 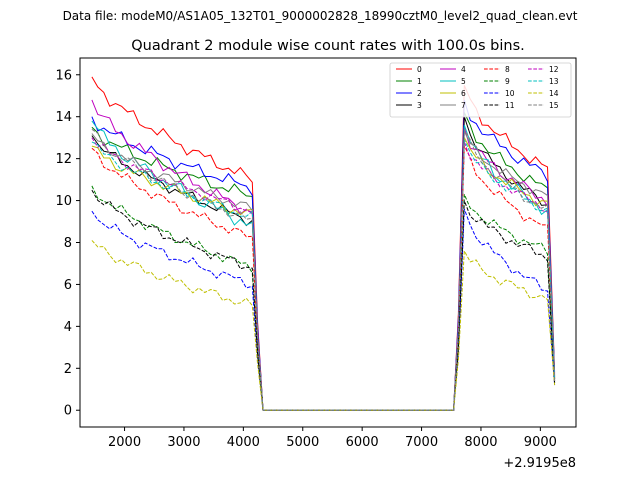 I want to click on x-tick-label: 8000, so click(x=480, y=442).